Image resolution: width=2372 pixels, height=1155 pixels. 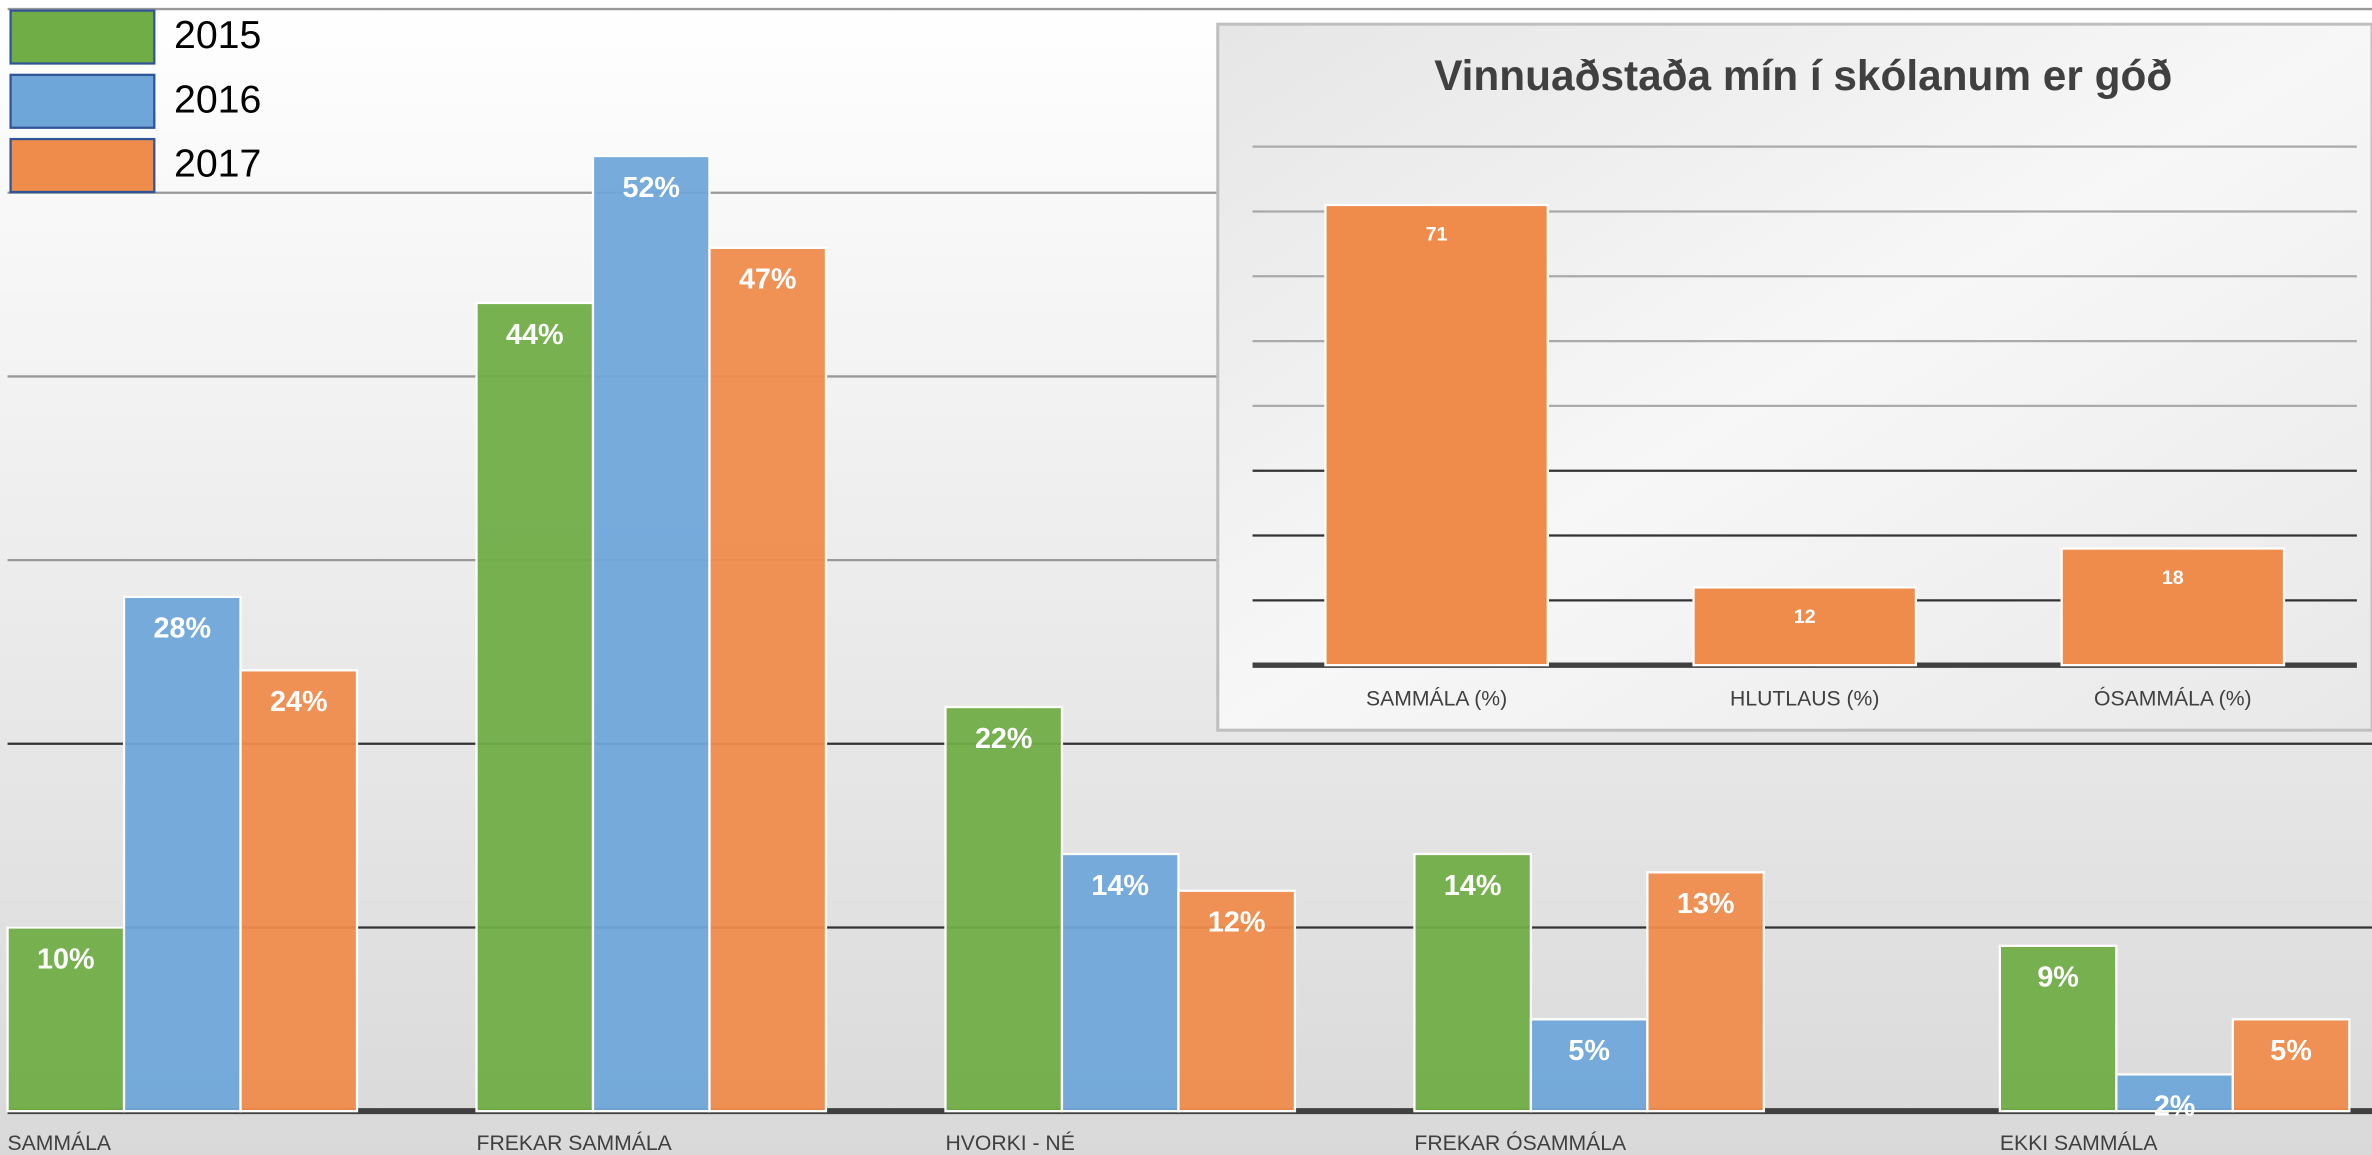 I want to click on legend-label: 2016, so click(x=217, y=99).